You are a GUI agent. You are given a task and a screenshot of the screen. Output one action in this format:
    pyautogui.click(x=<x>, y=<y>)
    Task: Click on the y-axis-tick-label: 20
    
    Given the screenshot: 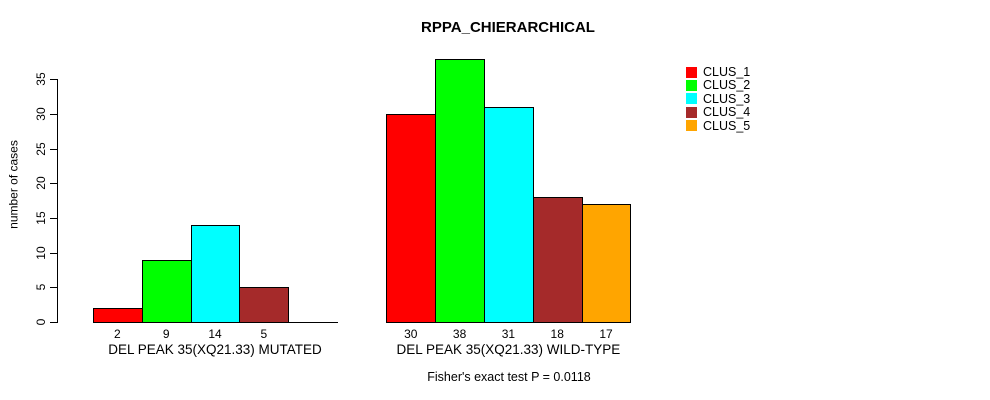 What is the action you would take?
    pyautogui.click(x=41, y=183)
    